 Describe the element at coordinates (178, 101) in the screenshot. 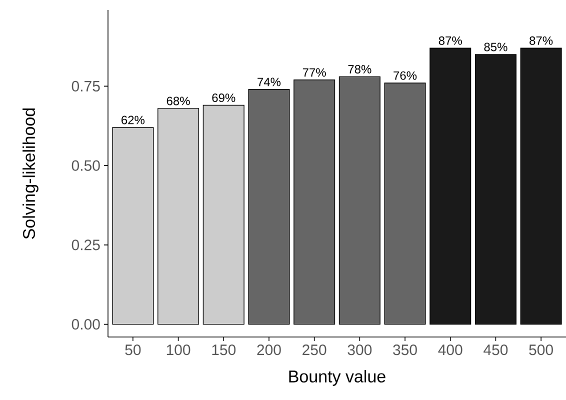

I see `data-label: 68%` at that location.